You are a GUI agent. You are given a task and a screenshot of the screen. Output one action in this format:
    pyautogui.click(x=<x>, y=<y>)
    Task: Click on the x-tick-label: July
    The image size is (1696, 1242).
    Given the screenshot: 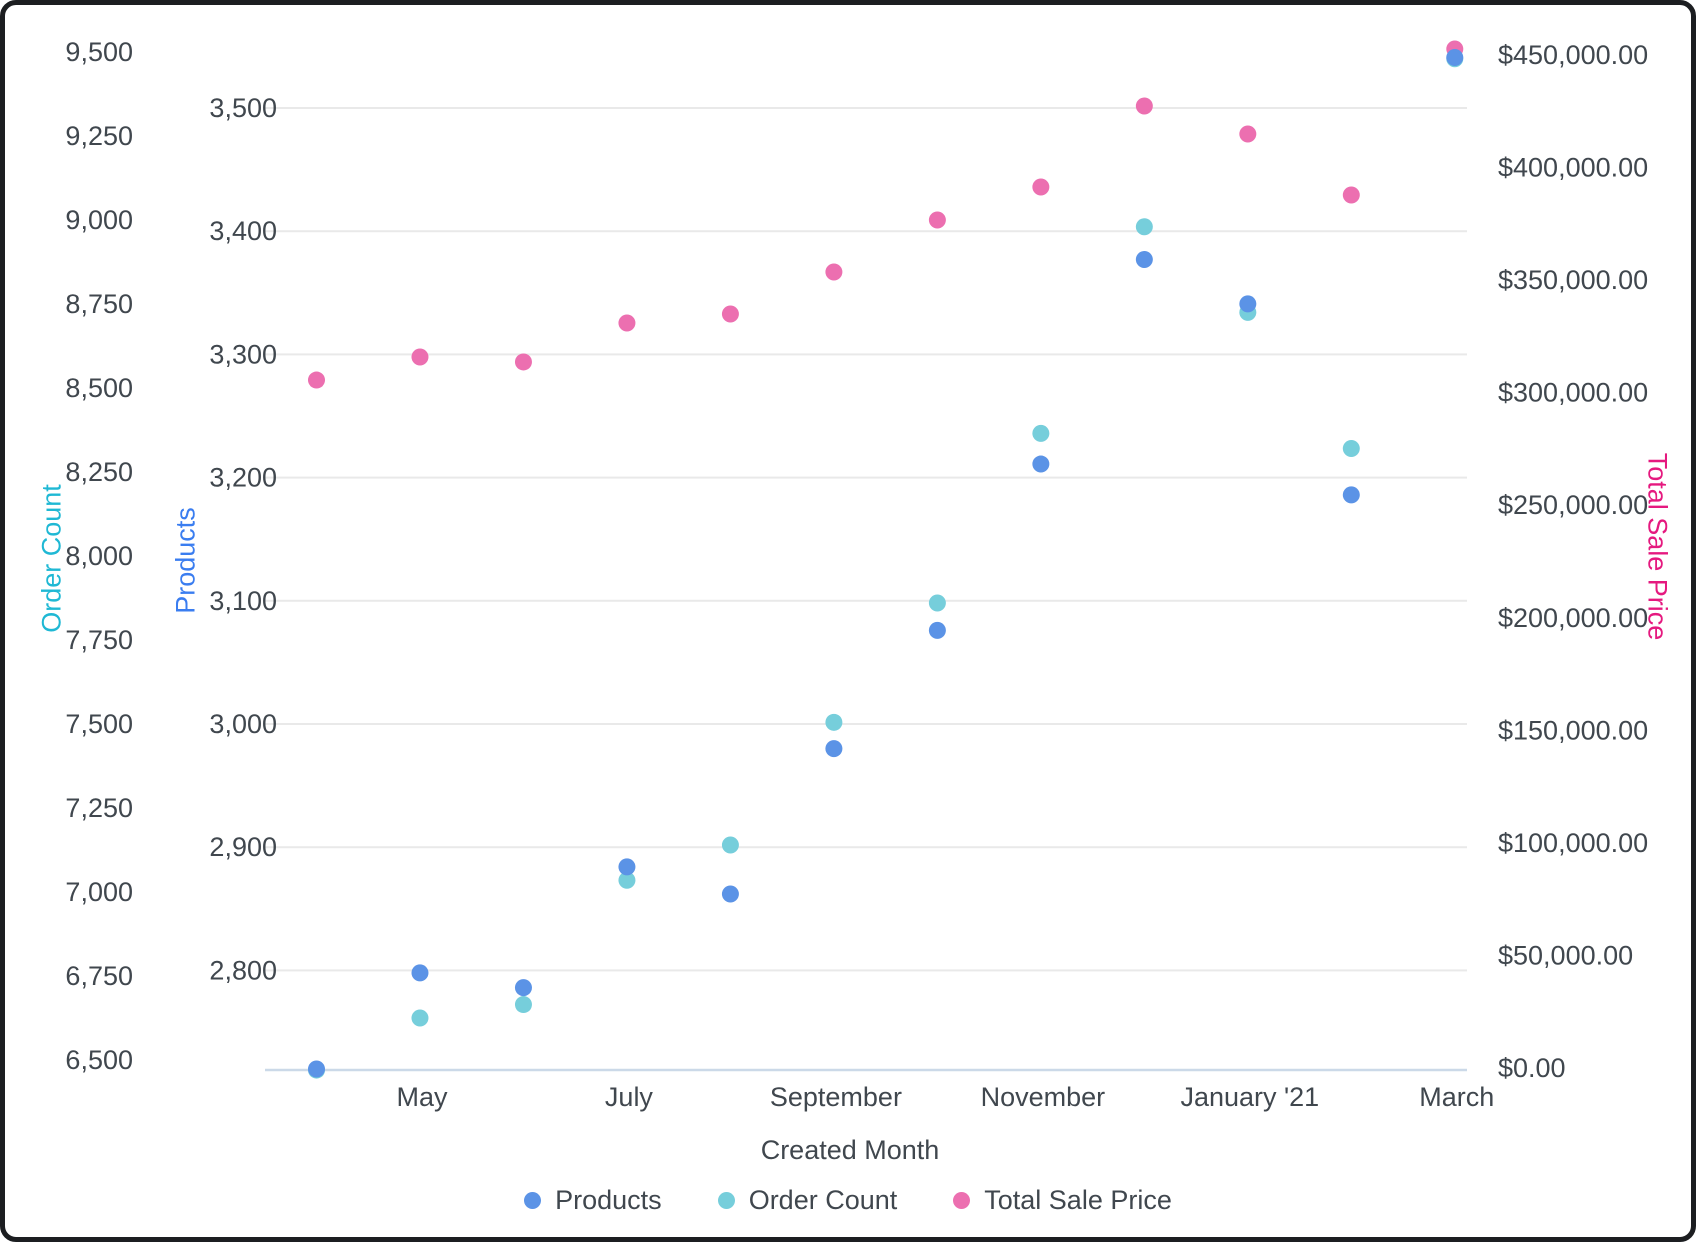 What is the action you would take?
    pyautogui.click(x=629, y=1097)
    